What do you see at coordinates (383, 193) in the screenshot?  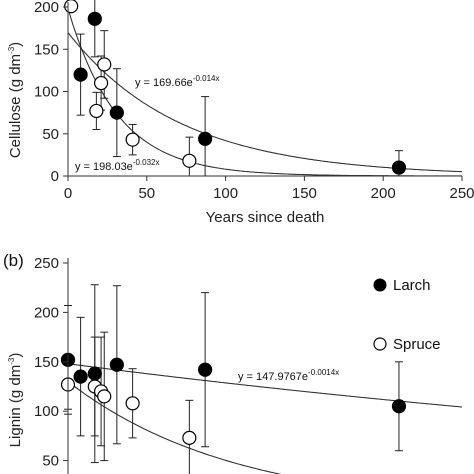 I see `x-tick-label: 200` at bounding box center [383, 193].